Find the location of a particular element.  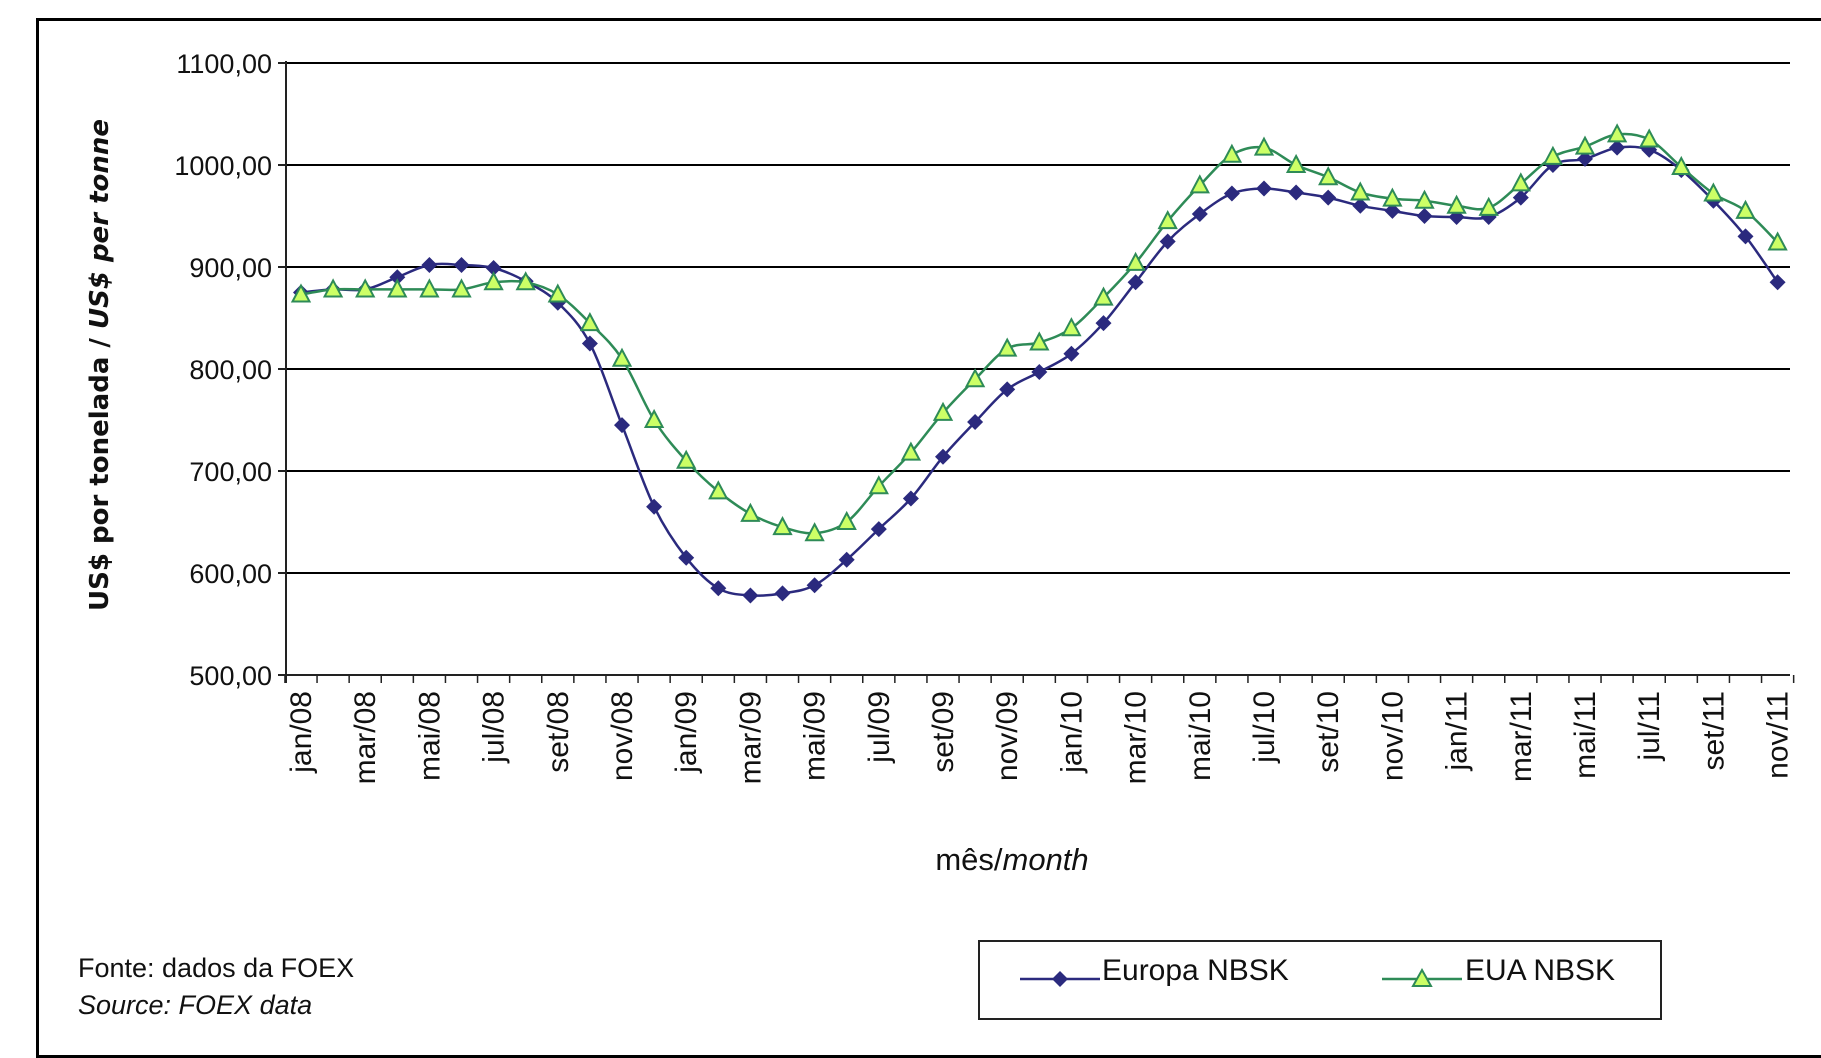

x-tick-label: mai/11 is located at coordinates (1585, 735).